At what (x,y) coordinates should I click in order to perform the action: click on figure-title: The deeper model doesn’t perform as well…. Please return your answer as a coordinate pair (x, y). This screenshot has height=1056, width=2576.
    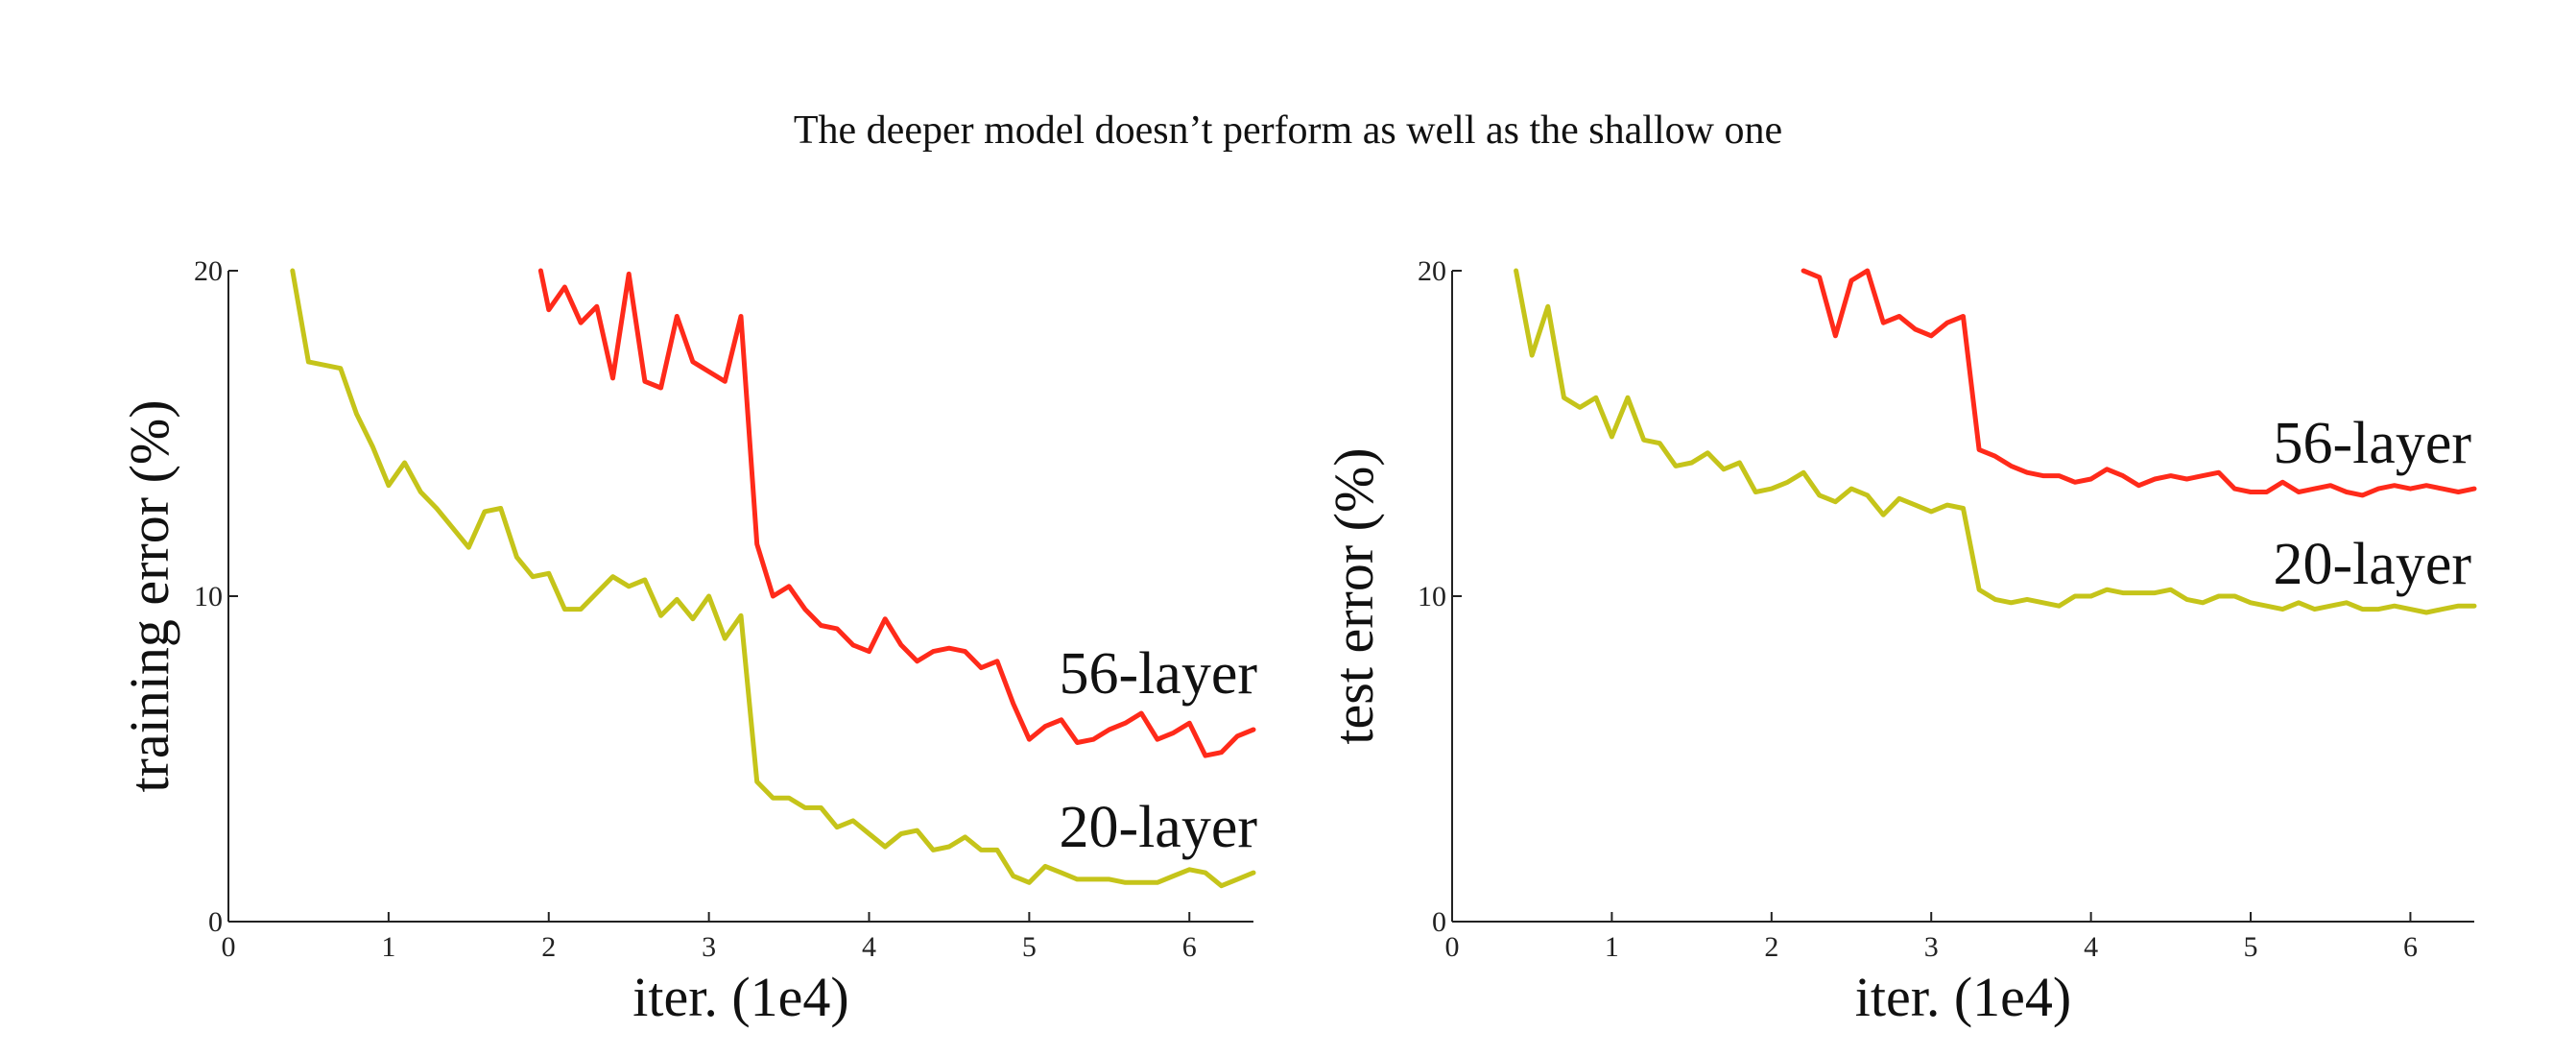
    Looking at the image, I should click on (1288, 130).